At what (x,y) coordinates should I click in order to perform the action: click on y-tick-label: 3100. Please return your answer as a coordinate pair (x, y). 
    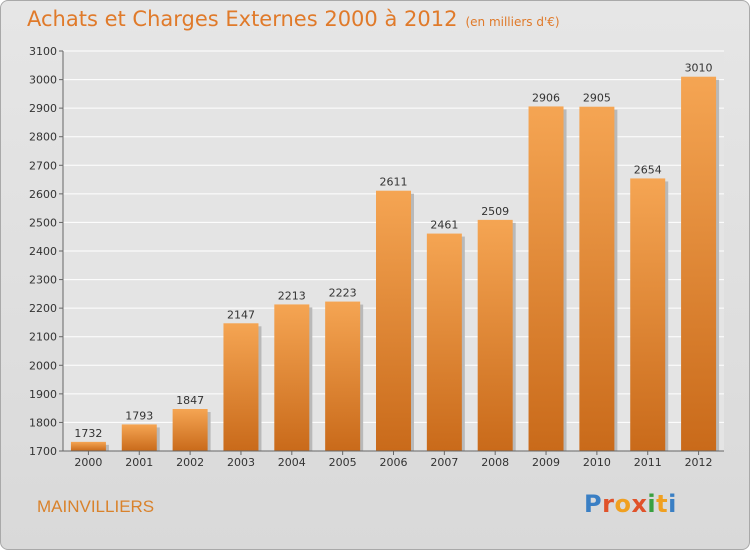
    Looking at the image, I should click on (43, 51).